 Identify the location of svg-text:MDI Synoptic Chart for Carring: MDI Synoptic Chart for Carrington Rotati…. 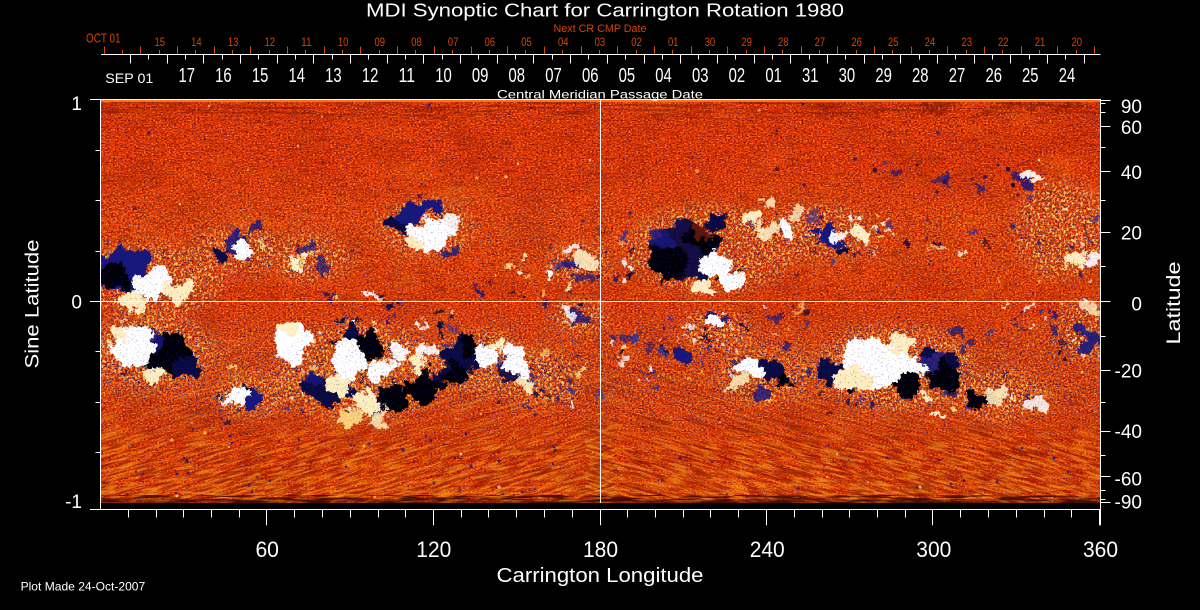
(605, 11).